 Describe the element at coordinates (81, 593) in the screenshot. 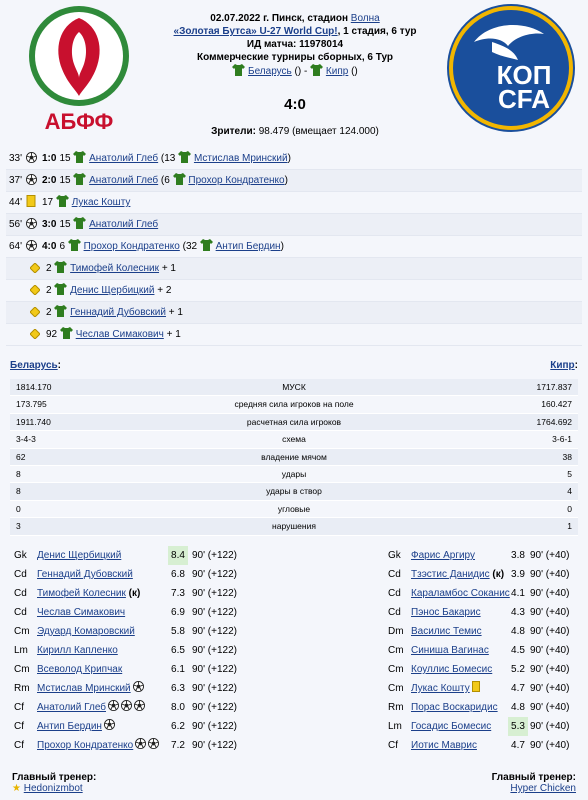

I see `player-link: Тимофей Колесник` at that location.